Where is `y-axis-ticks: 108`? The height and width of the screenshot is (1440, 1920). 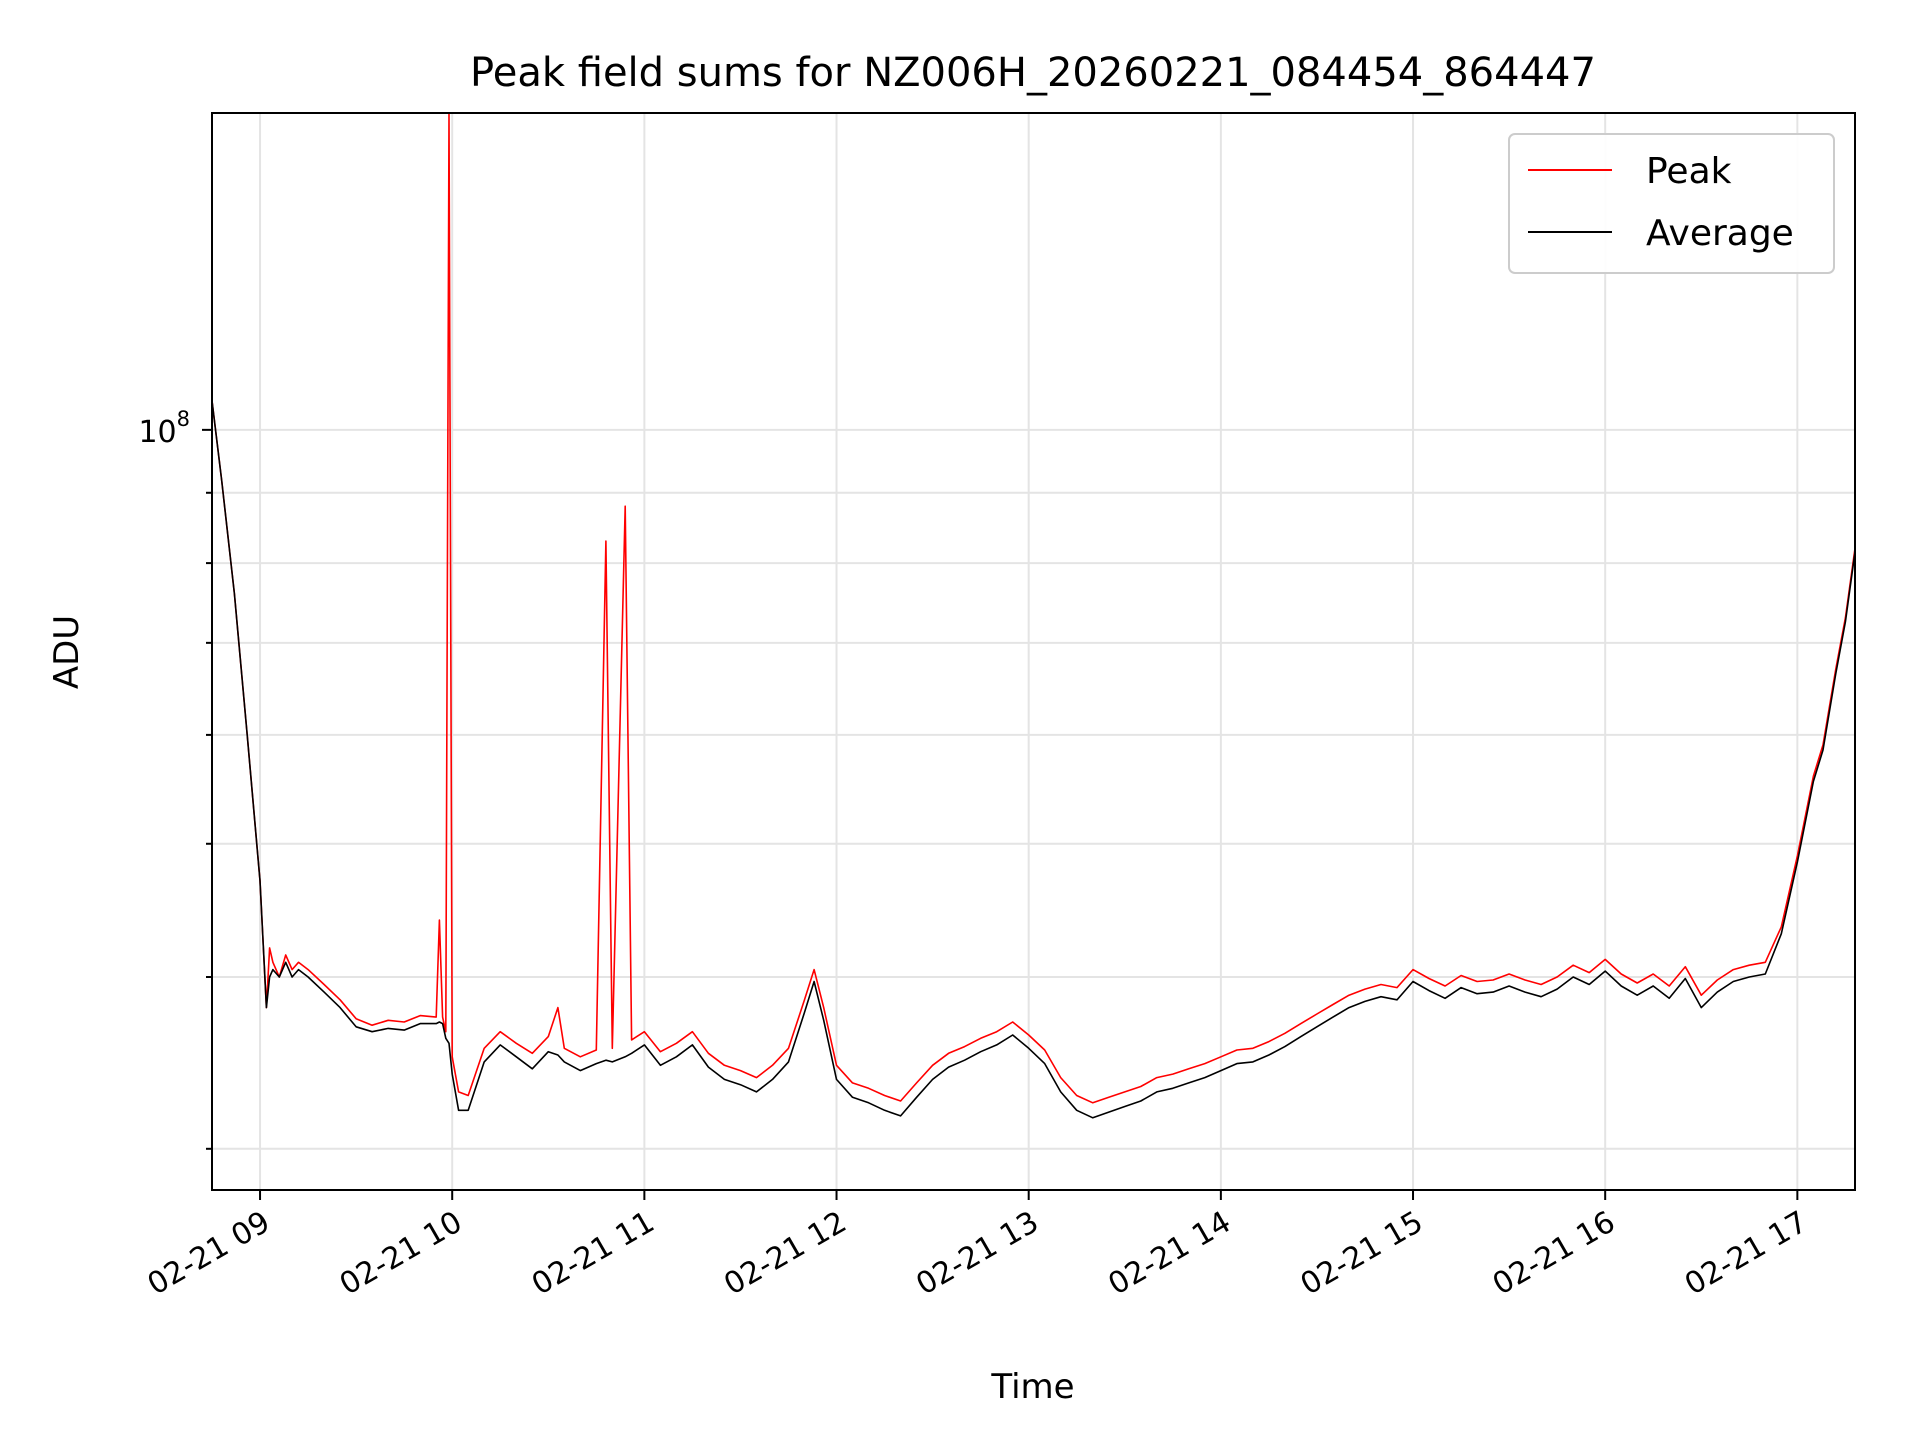
y-axis-ticks: 108 is located at coordinates (175, 778).